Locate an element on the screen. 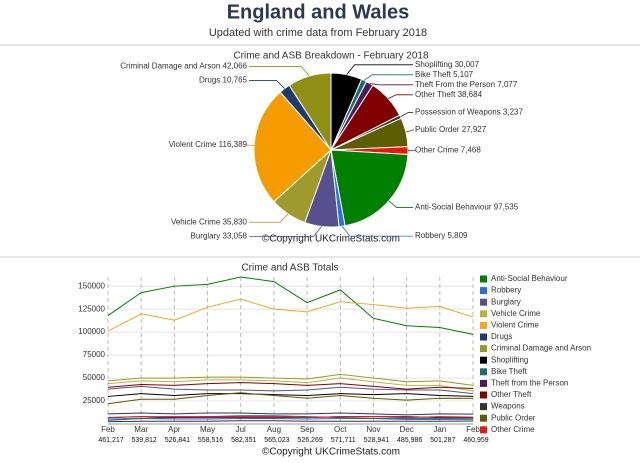 Image resolution: width=640 pixels, height=463 pixels. slice-label: Possession of Weapons 3,237 is located at coordinates (469, 112).